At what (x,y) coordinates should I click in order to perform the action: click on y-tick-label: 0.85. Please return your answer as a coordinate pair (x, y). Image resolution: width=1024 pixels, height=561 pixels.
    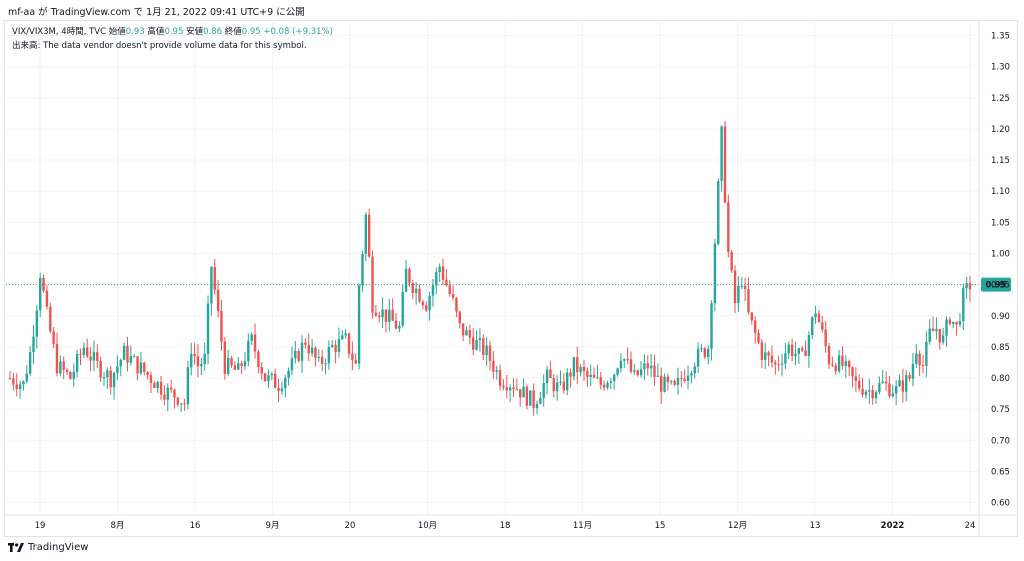
    Looking at the image, I should click on (1000, 348).